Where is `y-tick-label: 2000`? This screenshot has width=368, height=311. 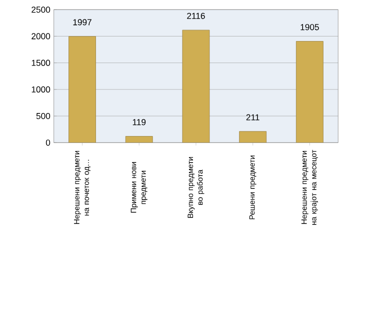
y-tick-label: 2000 is located at coordinates (41, 36).